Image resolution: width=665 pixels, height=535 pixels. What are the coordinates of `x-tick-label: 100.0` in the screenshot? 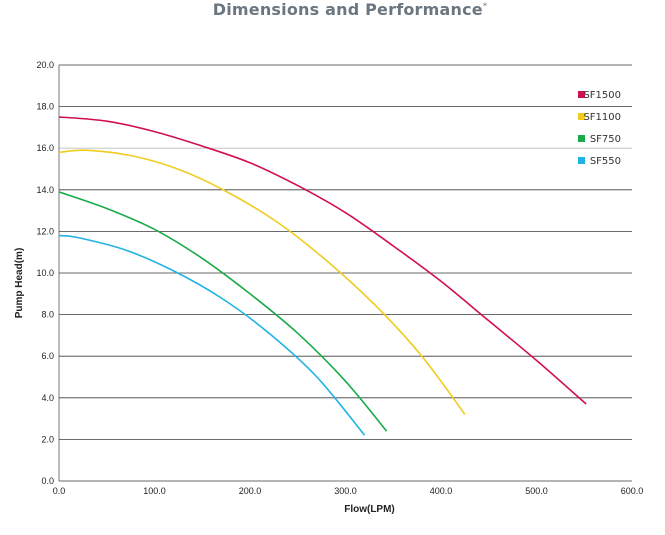 It's located at (154, 491).